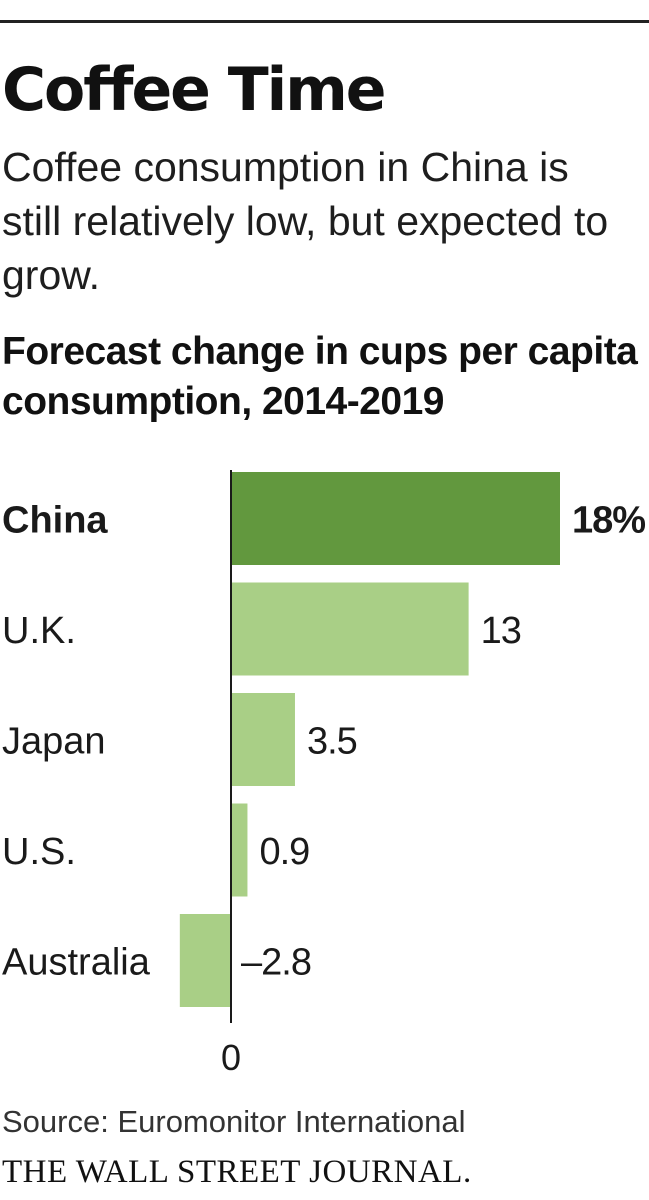 This screenshot has width=649, height=1200. Describe the element at coordinates (395, 518) in the screenshot. I see `bar-china` at that location.